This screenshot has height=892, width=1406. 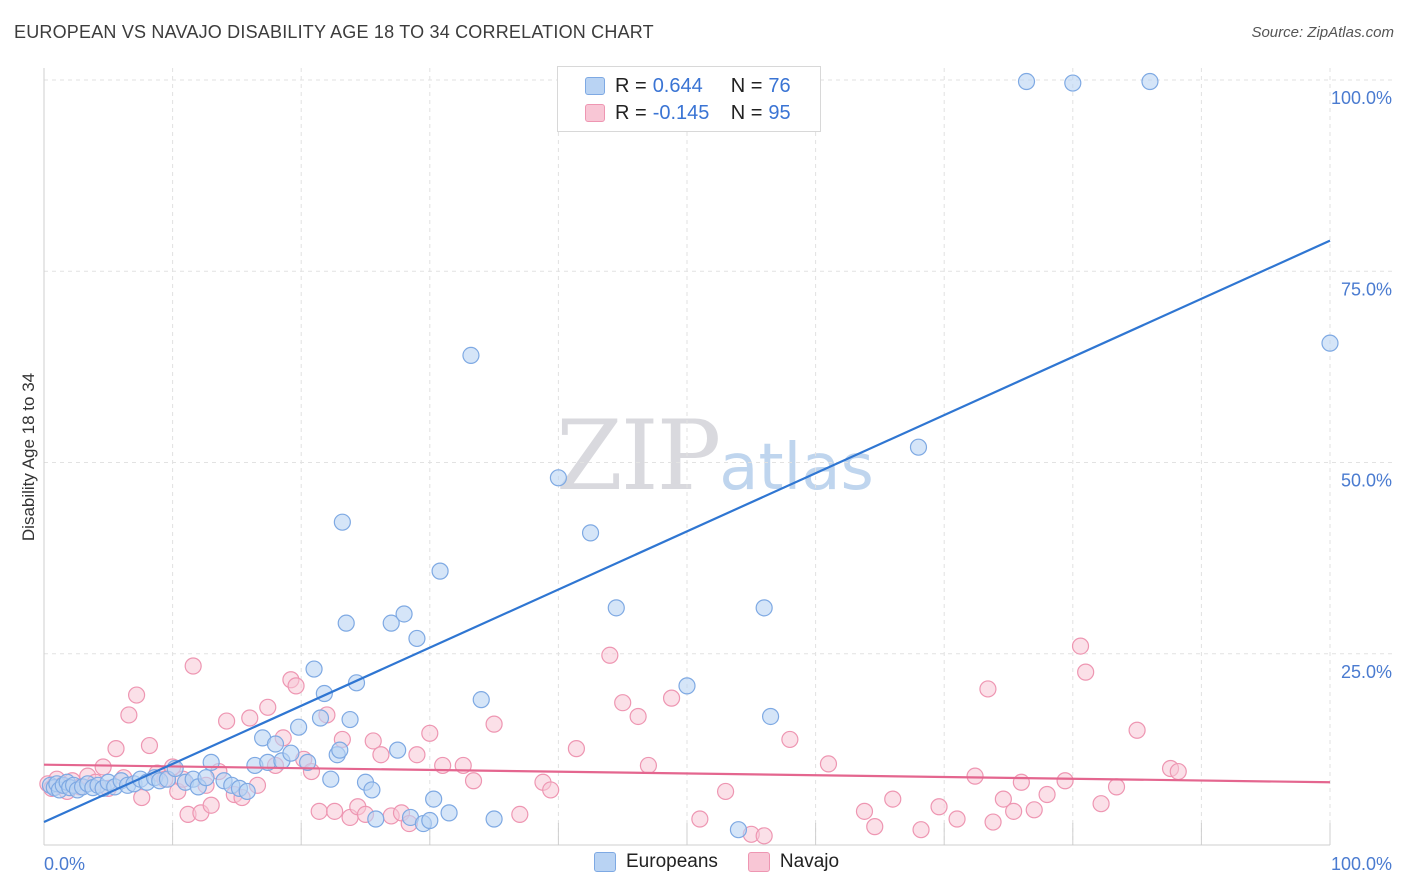 What do you see at coordinates (595, 113) in the screenshot?
I see `navajo-swatch` at bounding box center [595, 113].